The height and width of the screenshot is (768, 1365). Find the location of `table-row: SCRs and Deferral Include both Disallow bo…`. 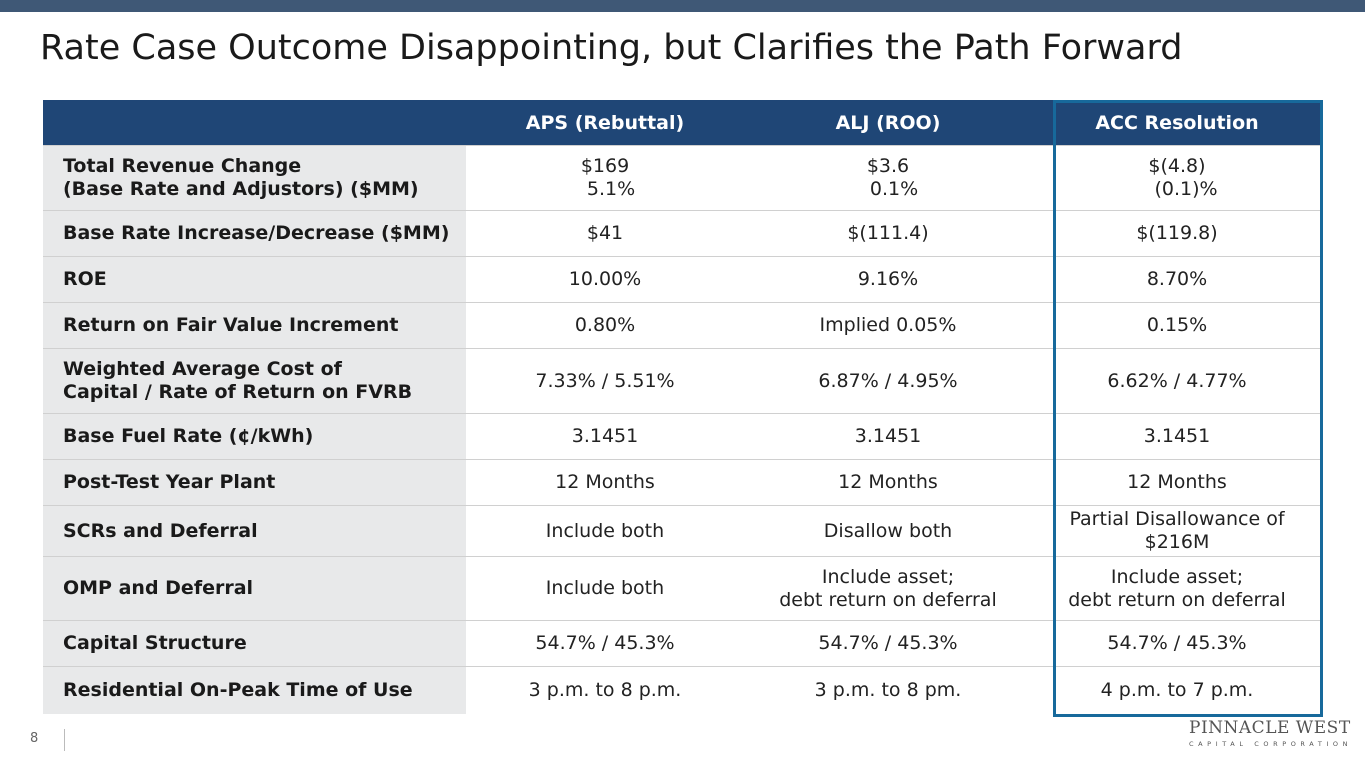

table-row: SCRs and Deferral Include both Disallow bo… is located at coordinates (682, 531).